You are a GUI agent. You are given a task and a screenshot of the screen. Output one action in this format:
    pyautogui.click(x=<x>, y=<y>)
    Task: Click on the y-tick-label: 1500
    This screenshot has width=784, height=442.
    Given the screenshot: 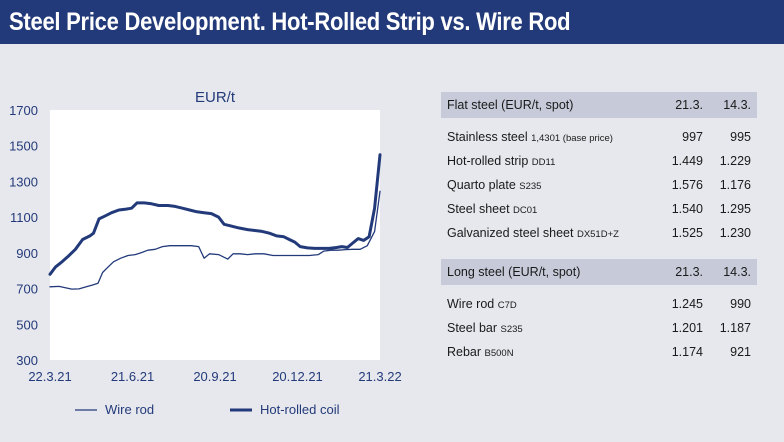 What is the action you would take?
    pyautogui.click(x=23, y=146)
    